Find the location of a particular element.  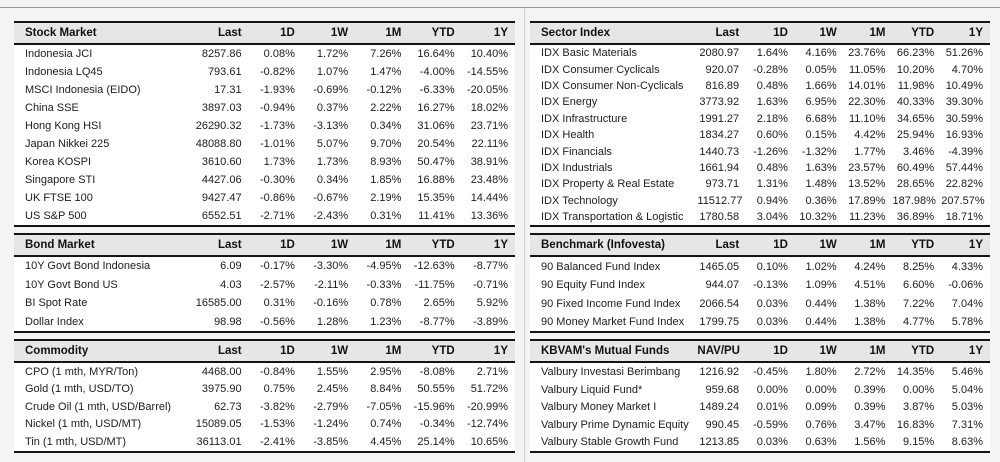

row-label: China SSE is located at coordinates (52, 108).